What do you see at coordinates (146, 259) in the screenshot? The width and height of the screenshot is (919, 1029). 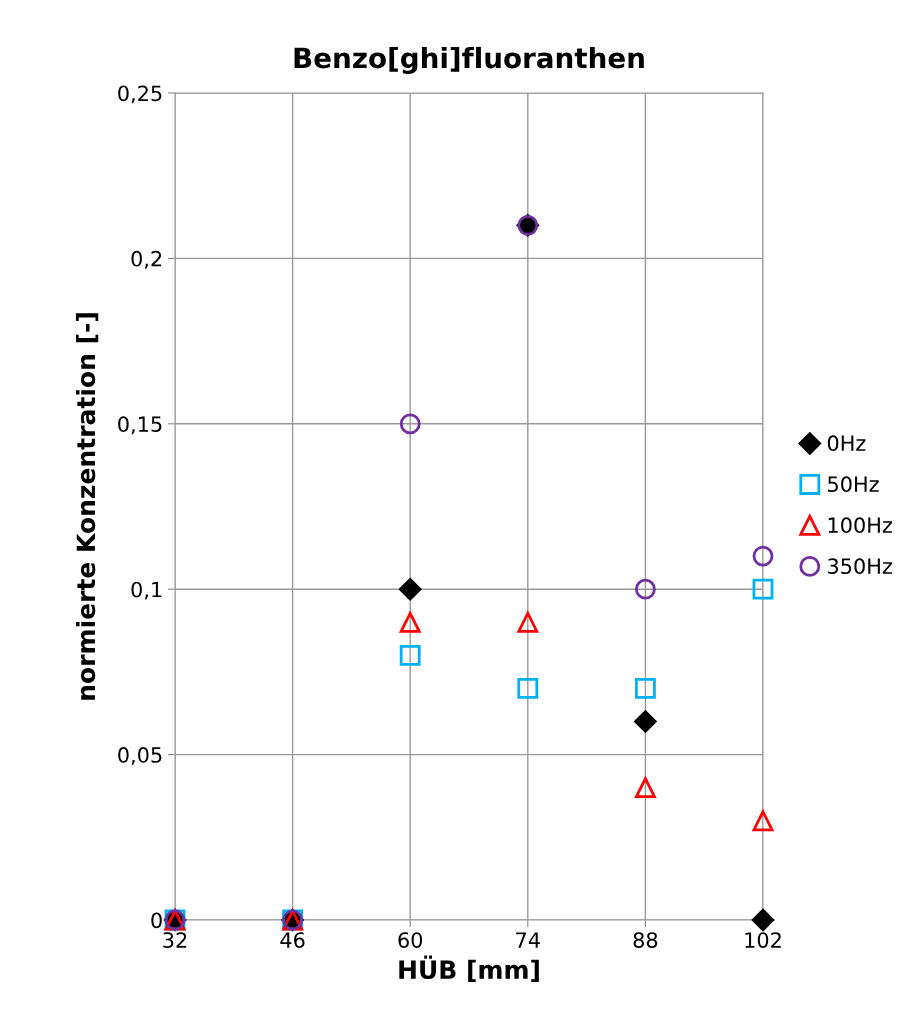 I see `y-tick-label: 0,2` at bounding box center [146, 259].